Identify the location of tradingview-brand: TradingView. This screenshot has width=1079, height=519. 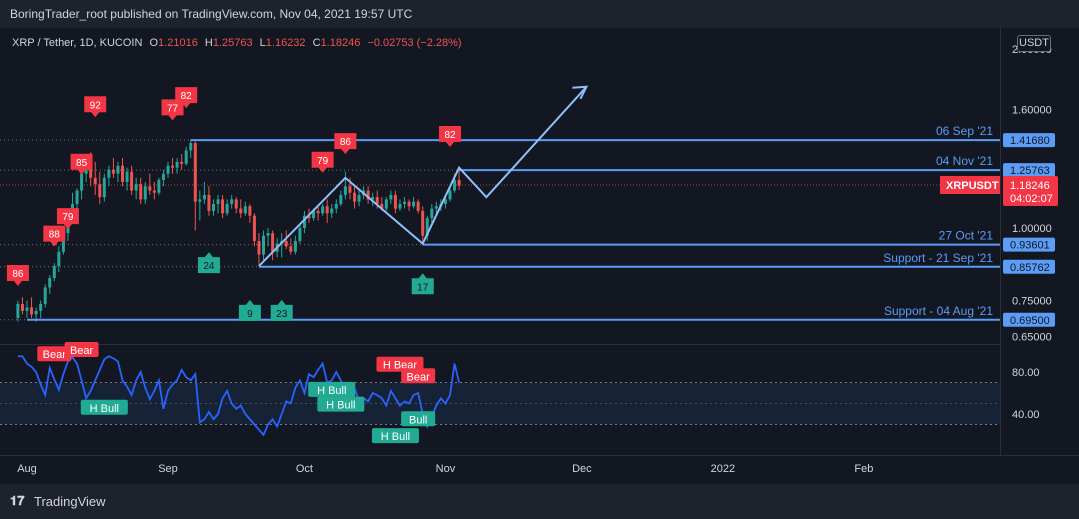
(70, 501).